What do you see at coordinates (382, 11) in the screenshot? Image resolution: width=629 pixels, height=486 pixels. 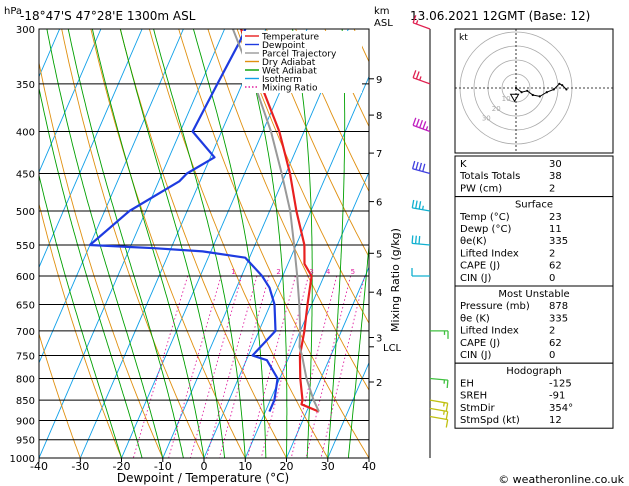 I see `km-unit: km` at bounding box center [382, 11].